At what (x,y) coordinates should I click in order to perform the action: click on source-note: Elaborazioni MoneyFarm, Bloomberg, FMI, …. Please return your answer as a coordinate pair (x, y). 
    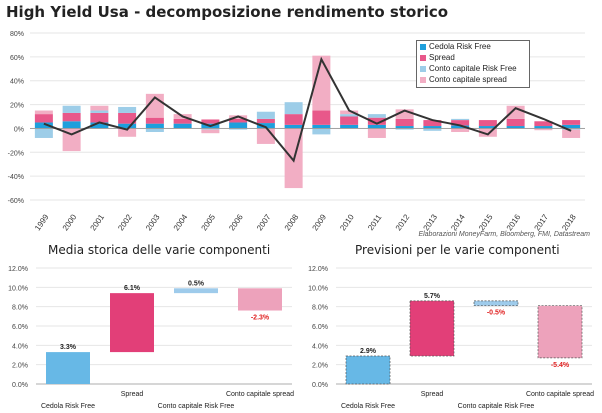
    Looking at the image, I should click on (504, 234).